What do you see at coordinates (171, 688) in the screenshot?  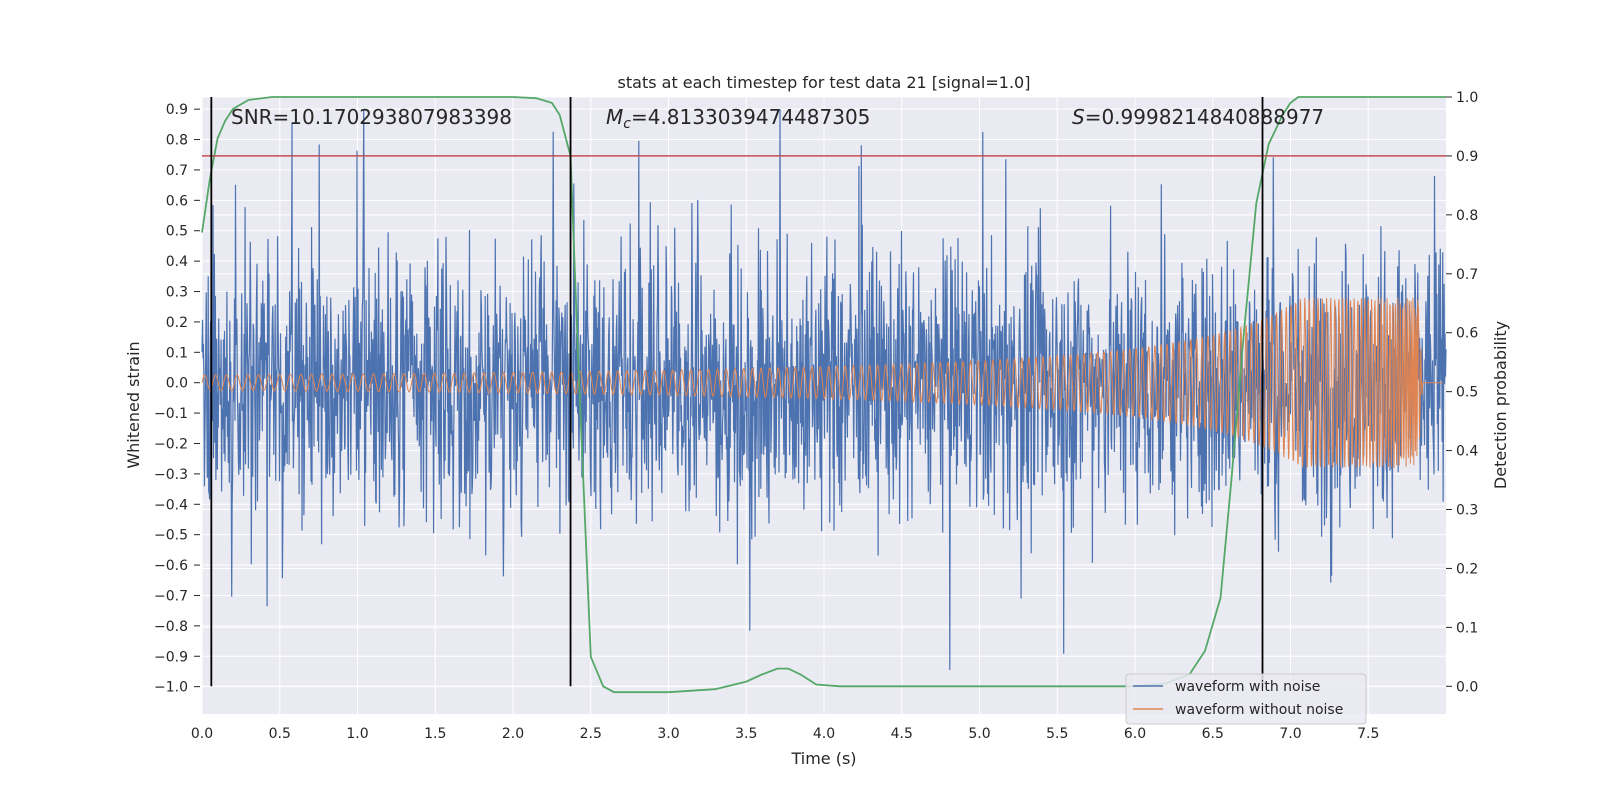 I see `y-tick-label: −1.0` at bounding box center [171, 688].